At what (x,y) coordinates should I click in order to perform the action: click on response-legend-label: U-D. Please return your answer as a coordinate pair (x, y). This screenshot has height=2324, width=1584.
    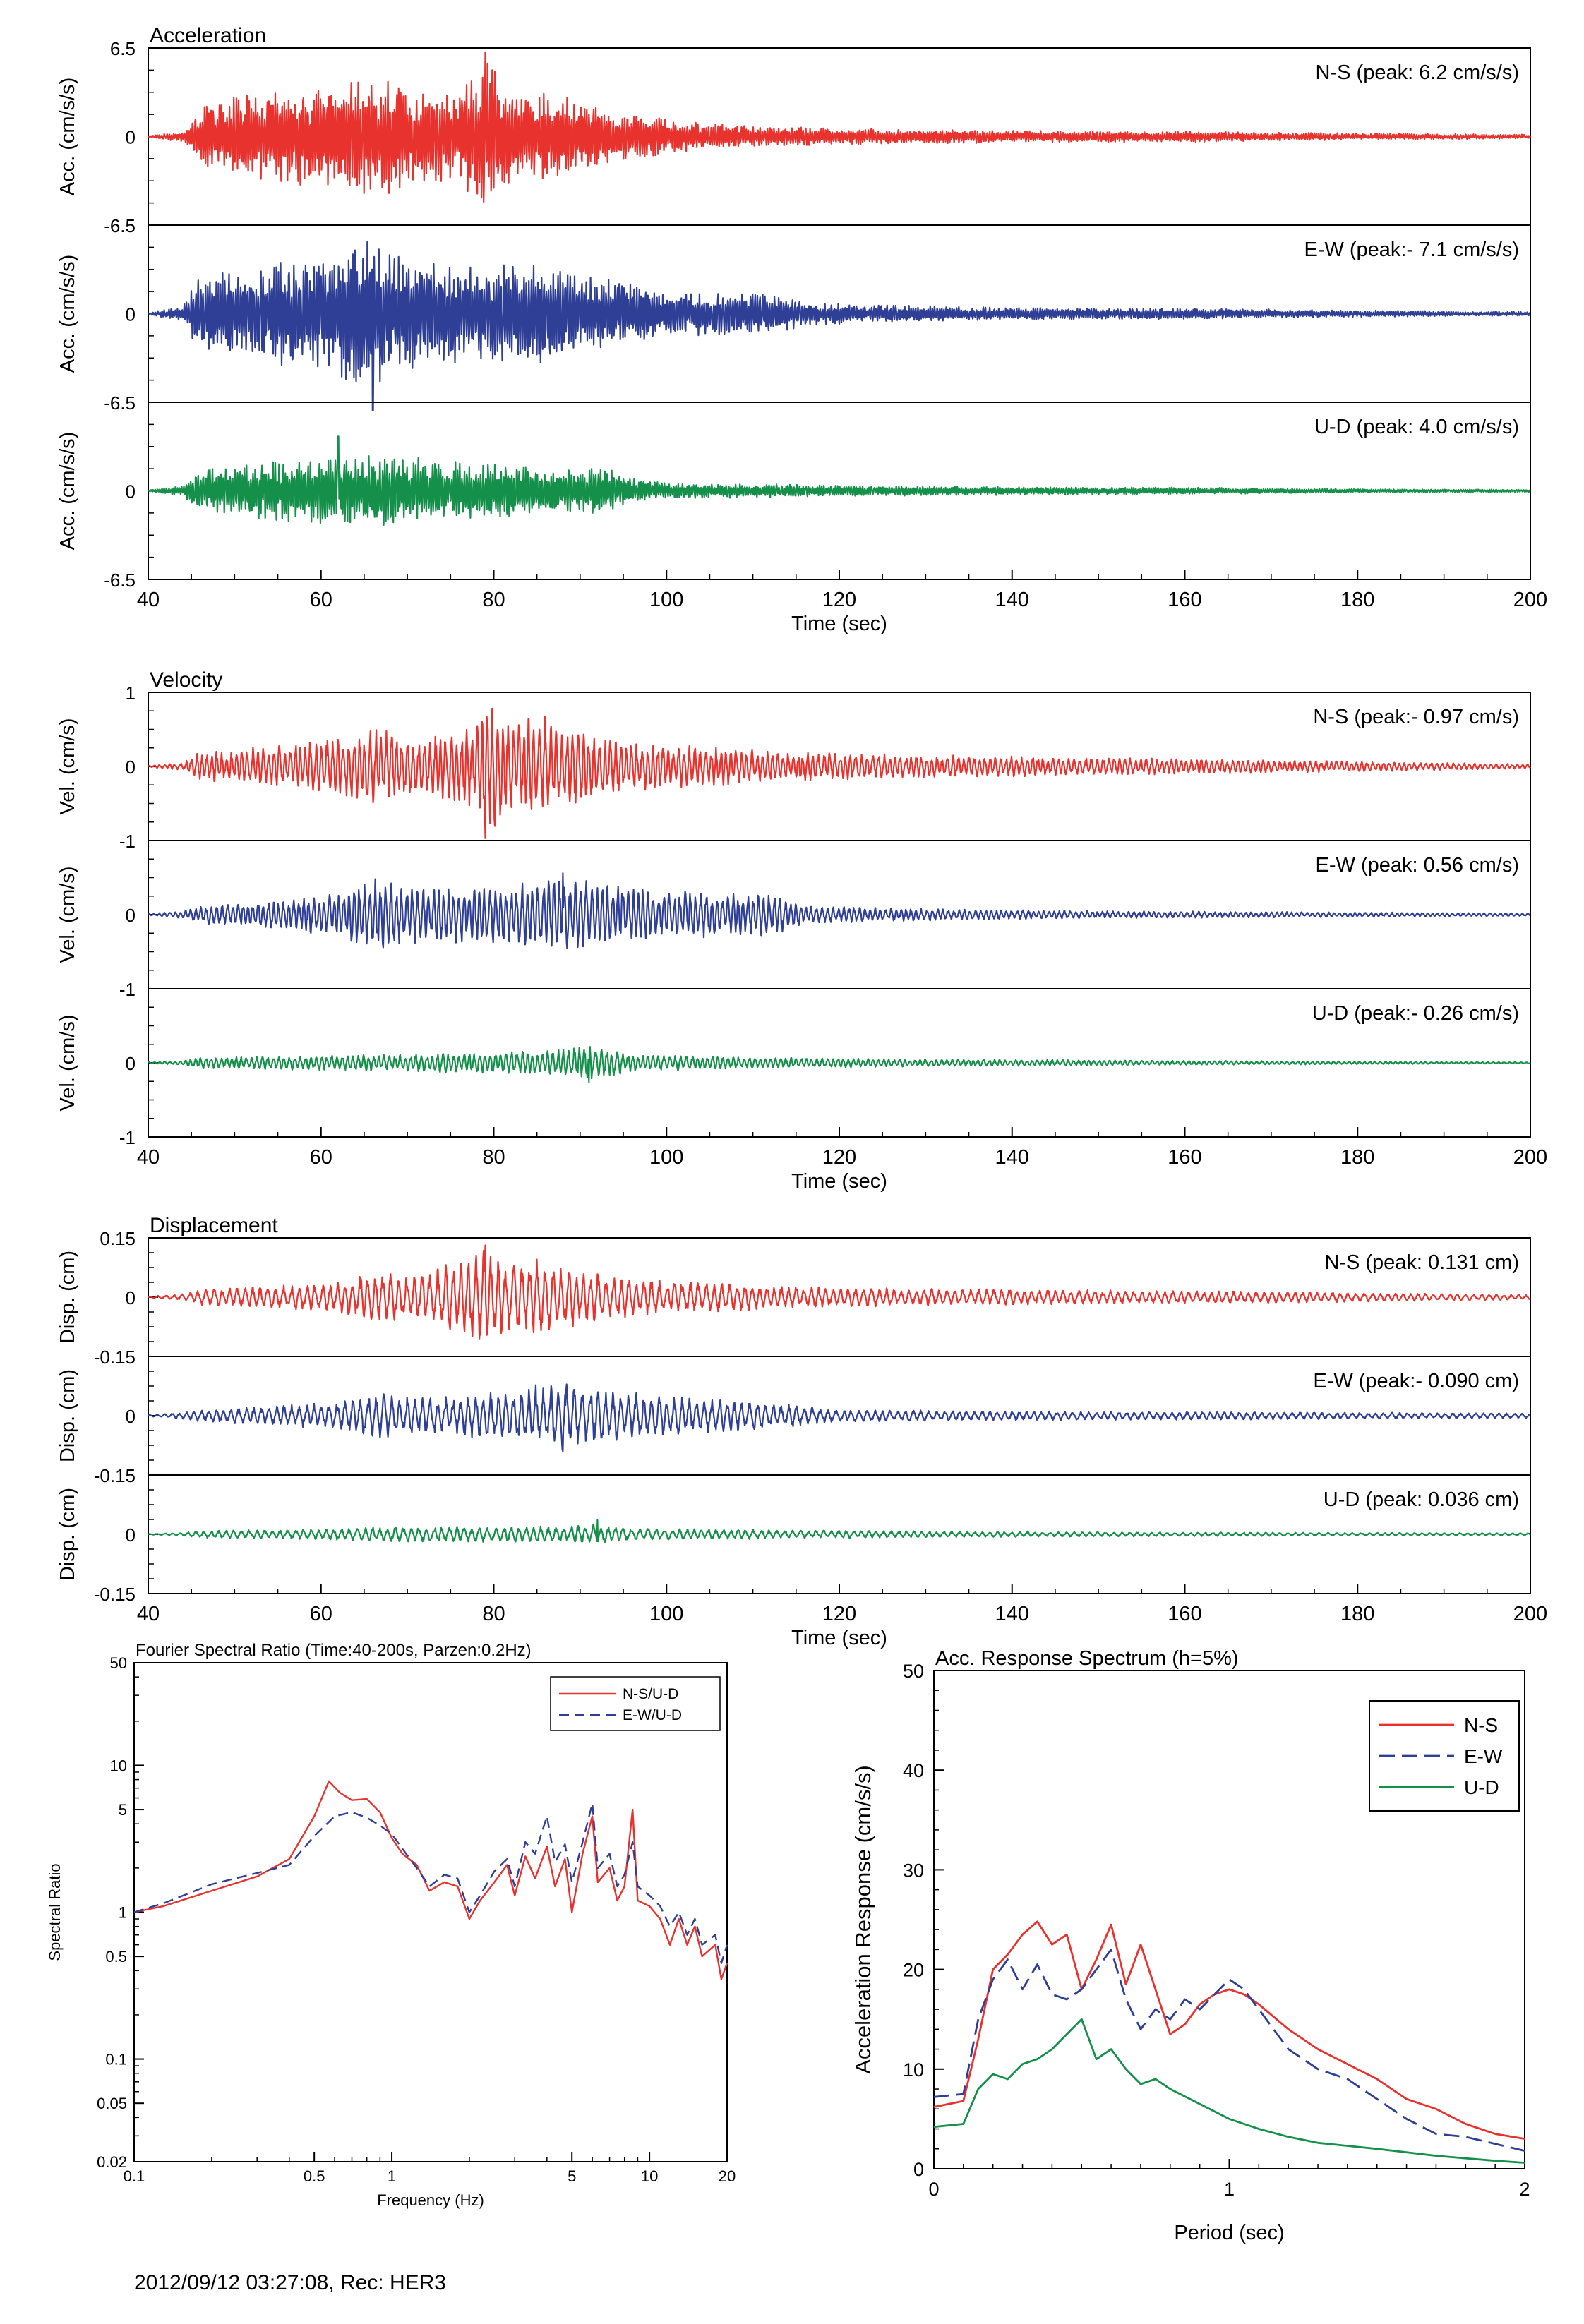
    Looking at the image, I should click on (1482, 1787).